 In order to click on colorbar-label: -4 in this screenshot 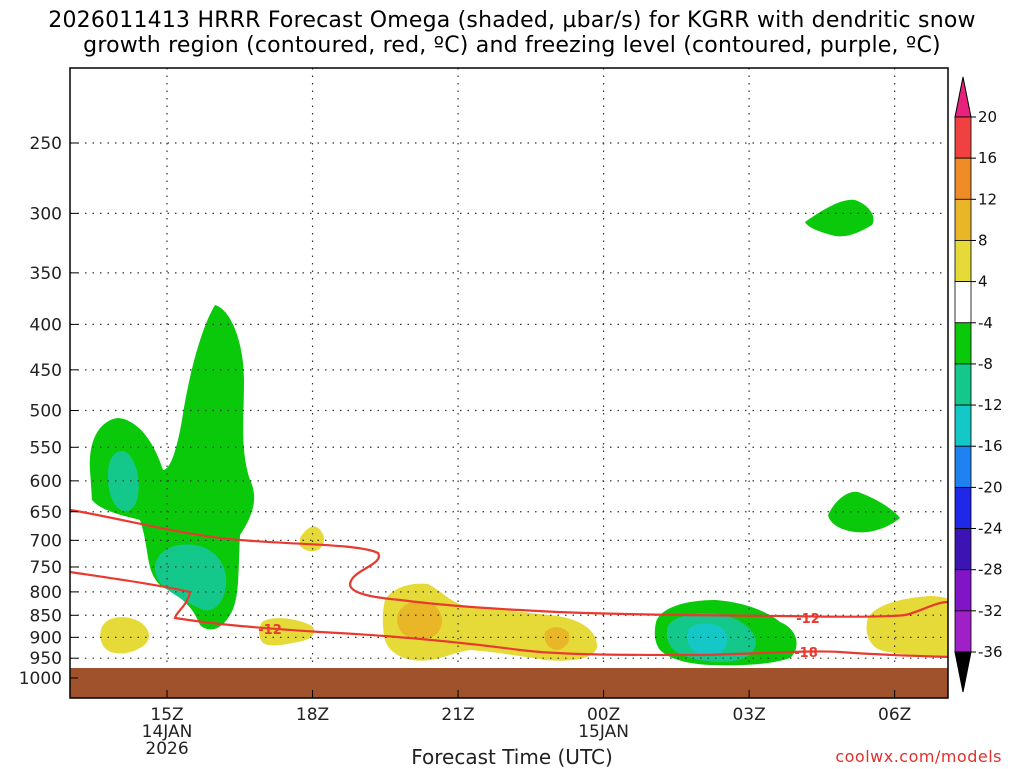, I will do `click(985, 323)`.